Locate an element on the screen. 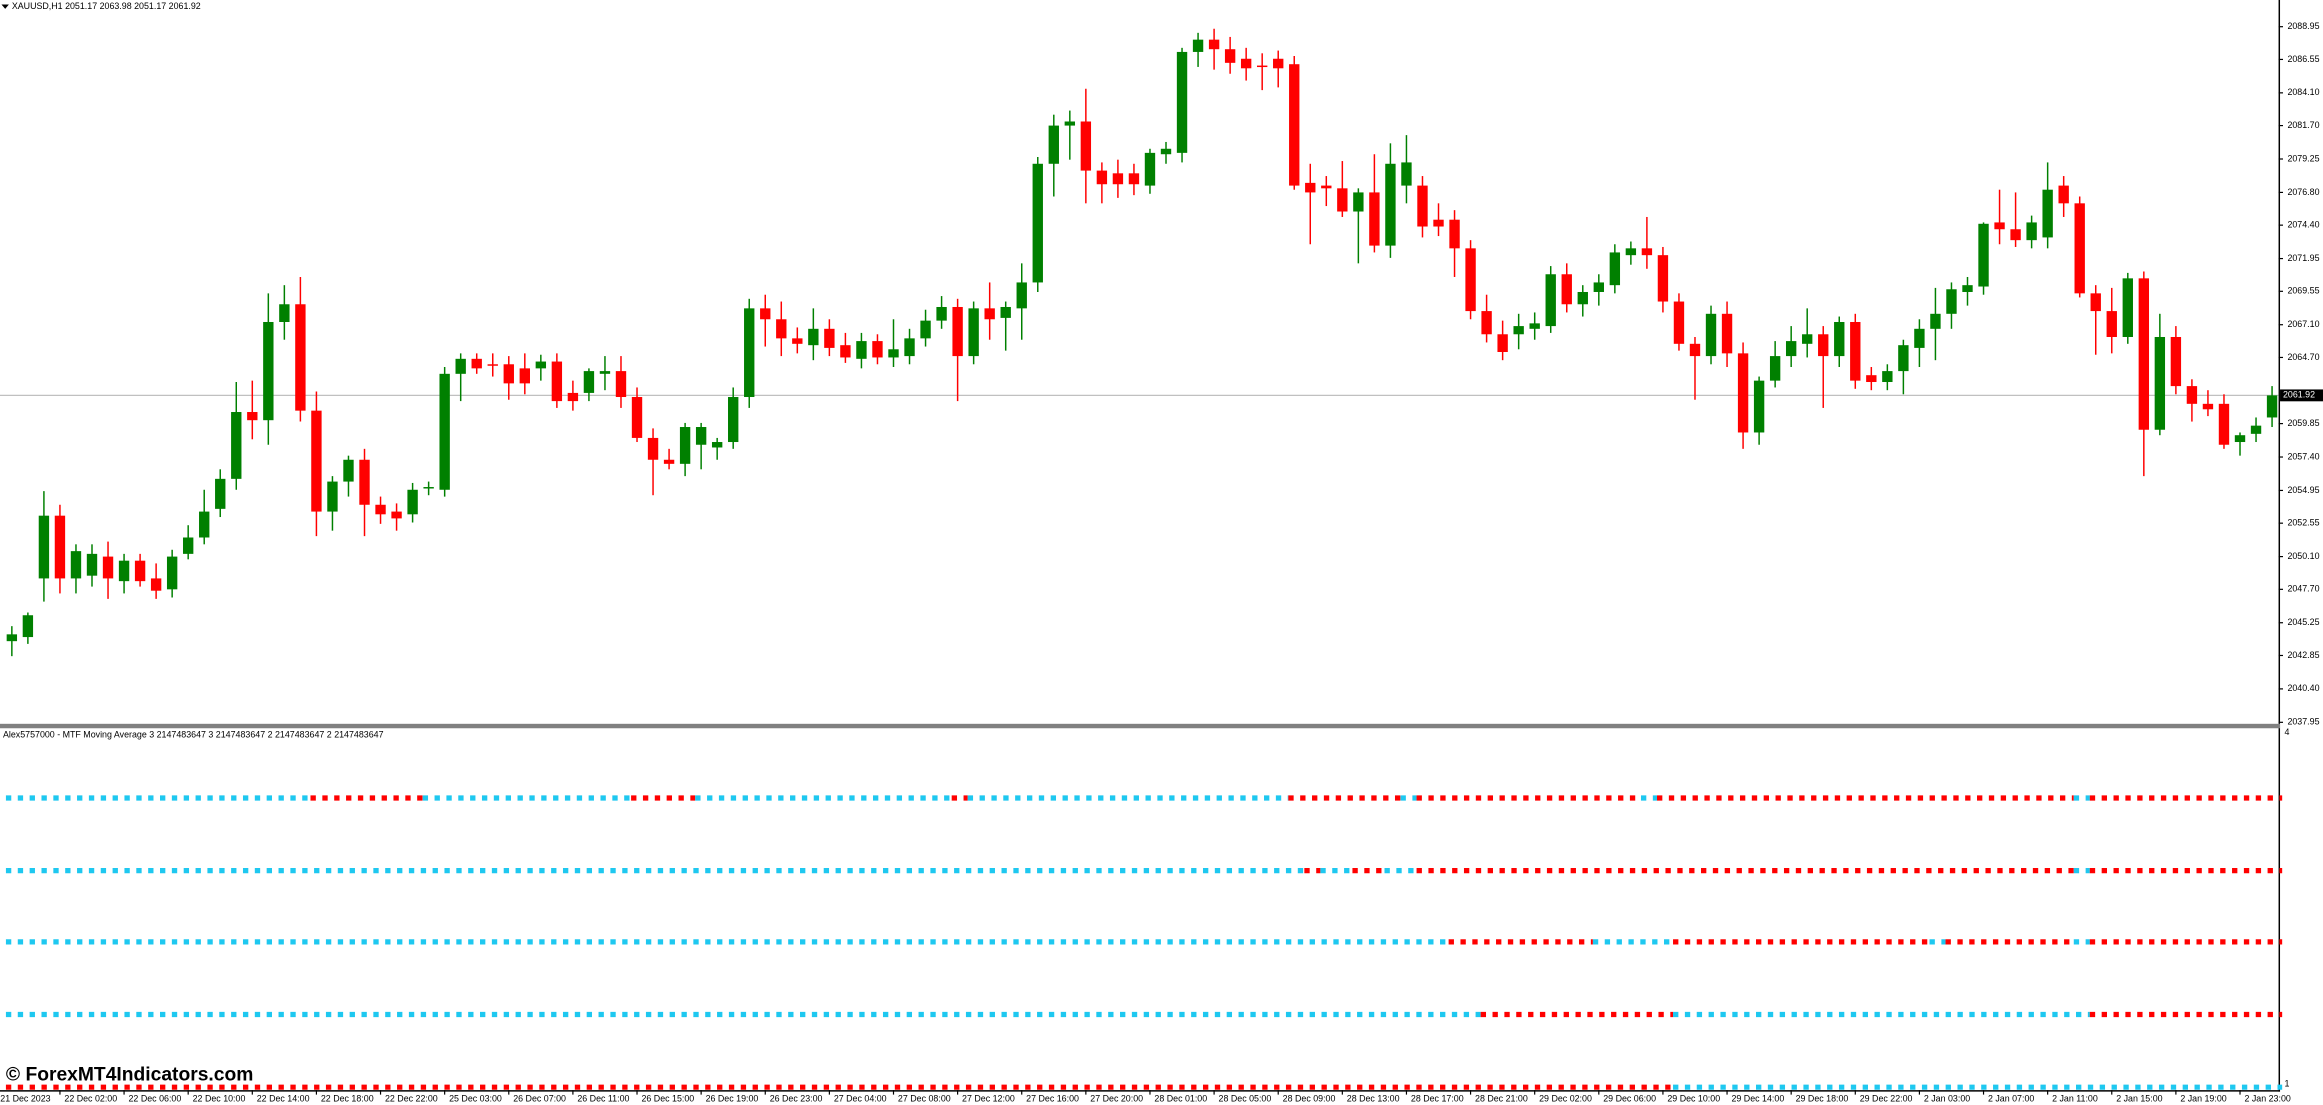 The width and height of the screenshot is (2323, 1105). x-tick-label: 2 Jan 19:00 is located at coordinates (2203, 1098).